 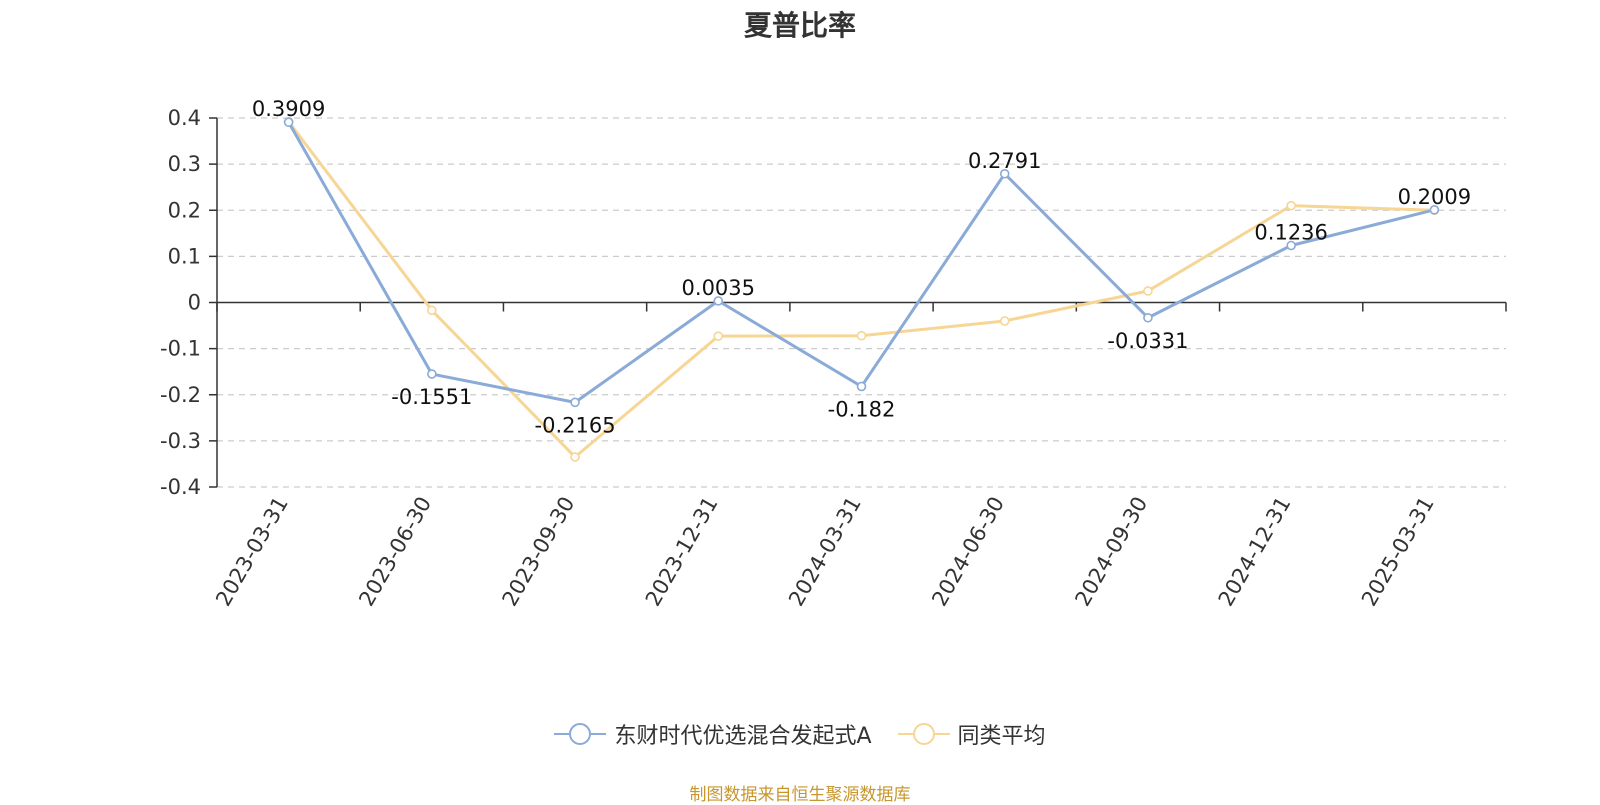 What do you see at coordinates (252, 552) in the screenshot?
I see `x-tick-label: 2023-03-31` at bounding box center [252, 552].